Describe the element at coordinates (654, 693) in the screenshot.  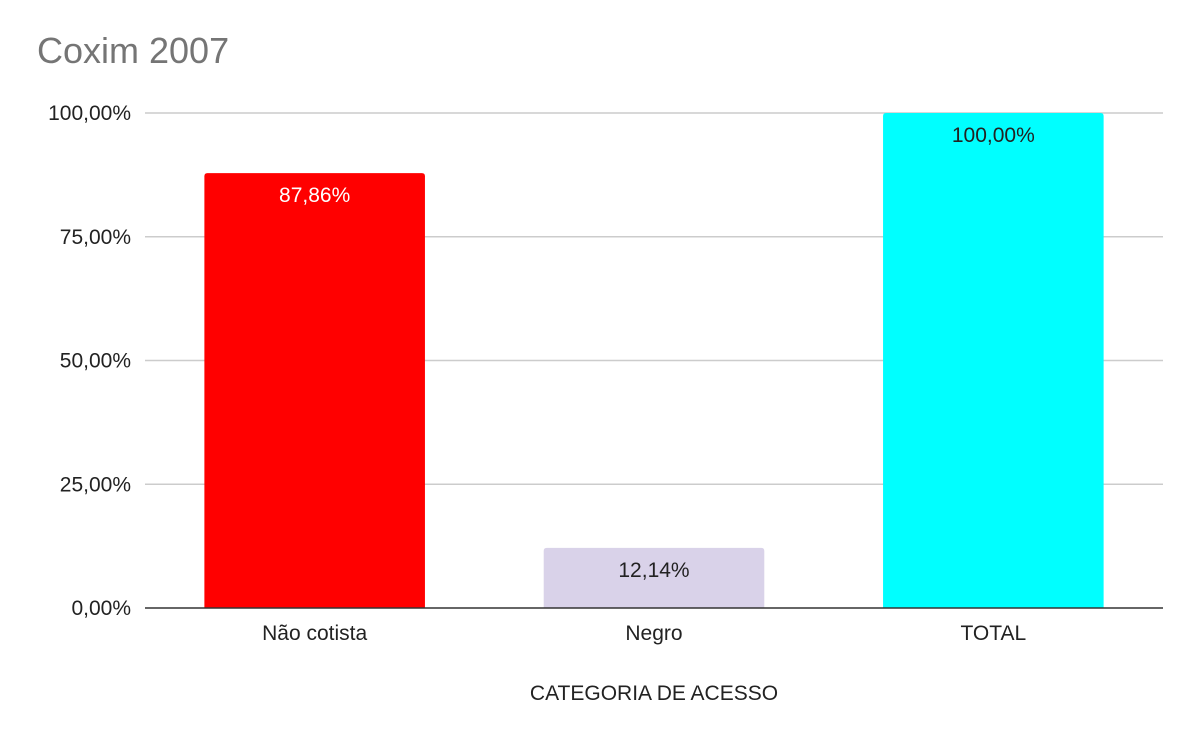
I see `x-axis-title: CATEGORIA DE ACESSO` at that location.